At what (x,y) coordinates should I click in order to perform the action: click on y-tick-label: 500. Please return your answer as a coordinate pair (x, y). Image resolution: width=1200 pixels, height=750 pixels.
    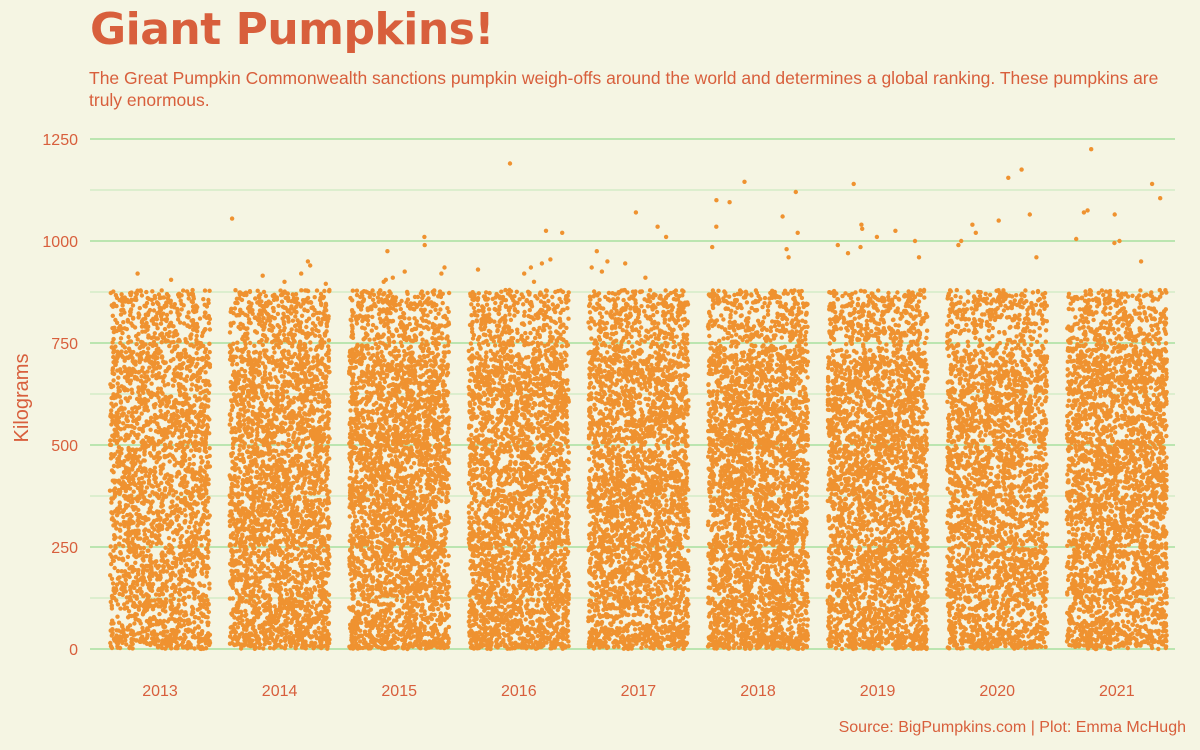
    Looking at the image, I should click on (64, 446).